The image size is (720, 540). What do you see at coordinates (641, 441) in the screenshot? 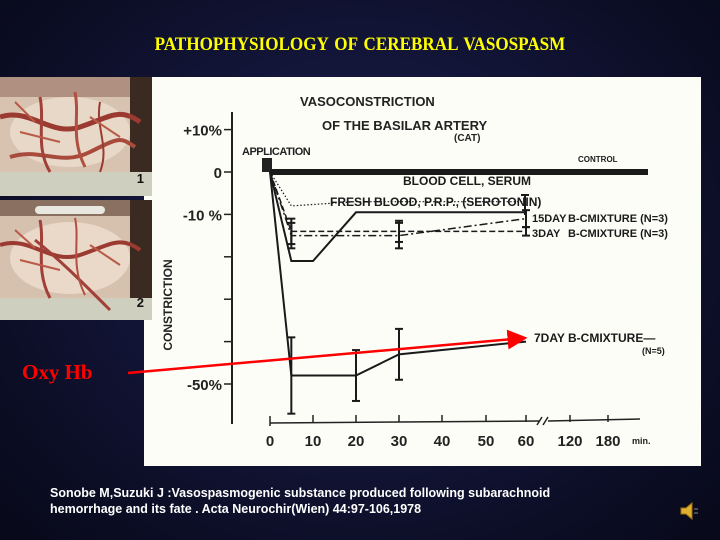
I see `svg-text: min.` at bounding box center [641, 441].